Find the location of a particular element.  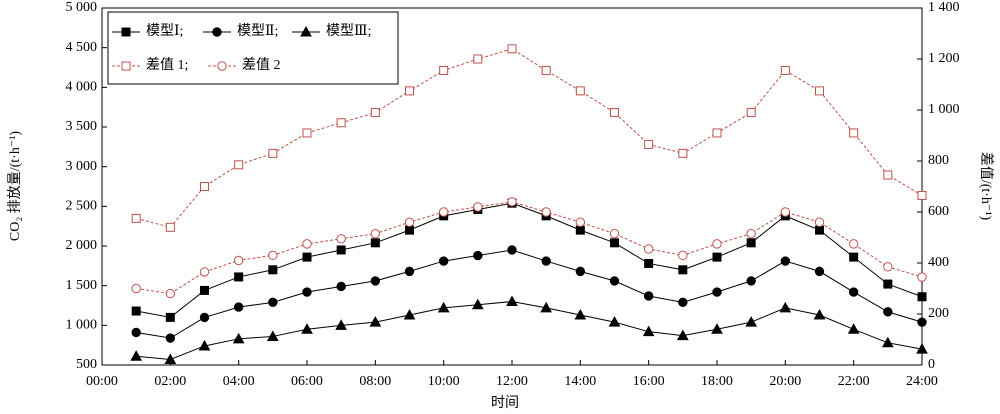

x-tick-label: 24:00 is located at coordinates (922, 381).